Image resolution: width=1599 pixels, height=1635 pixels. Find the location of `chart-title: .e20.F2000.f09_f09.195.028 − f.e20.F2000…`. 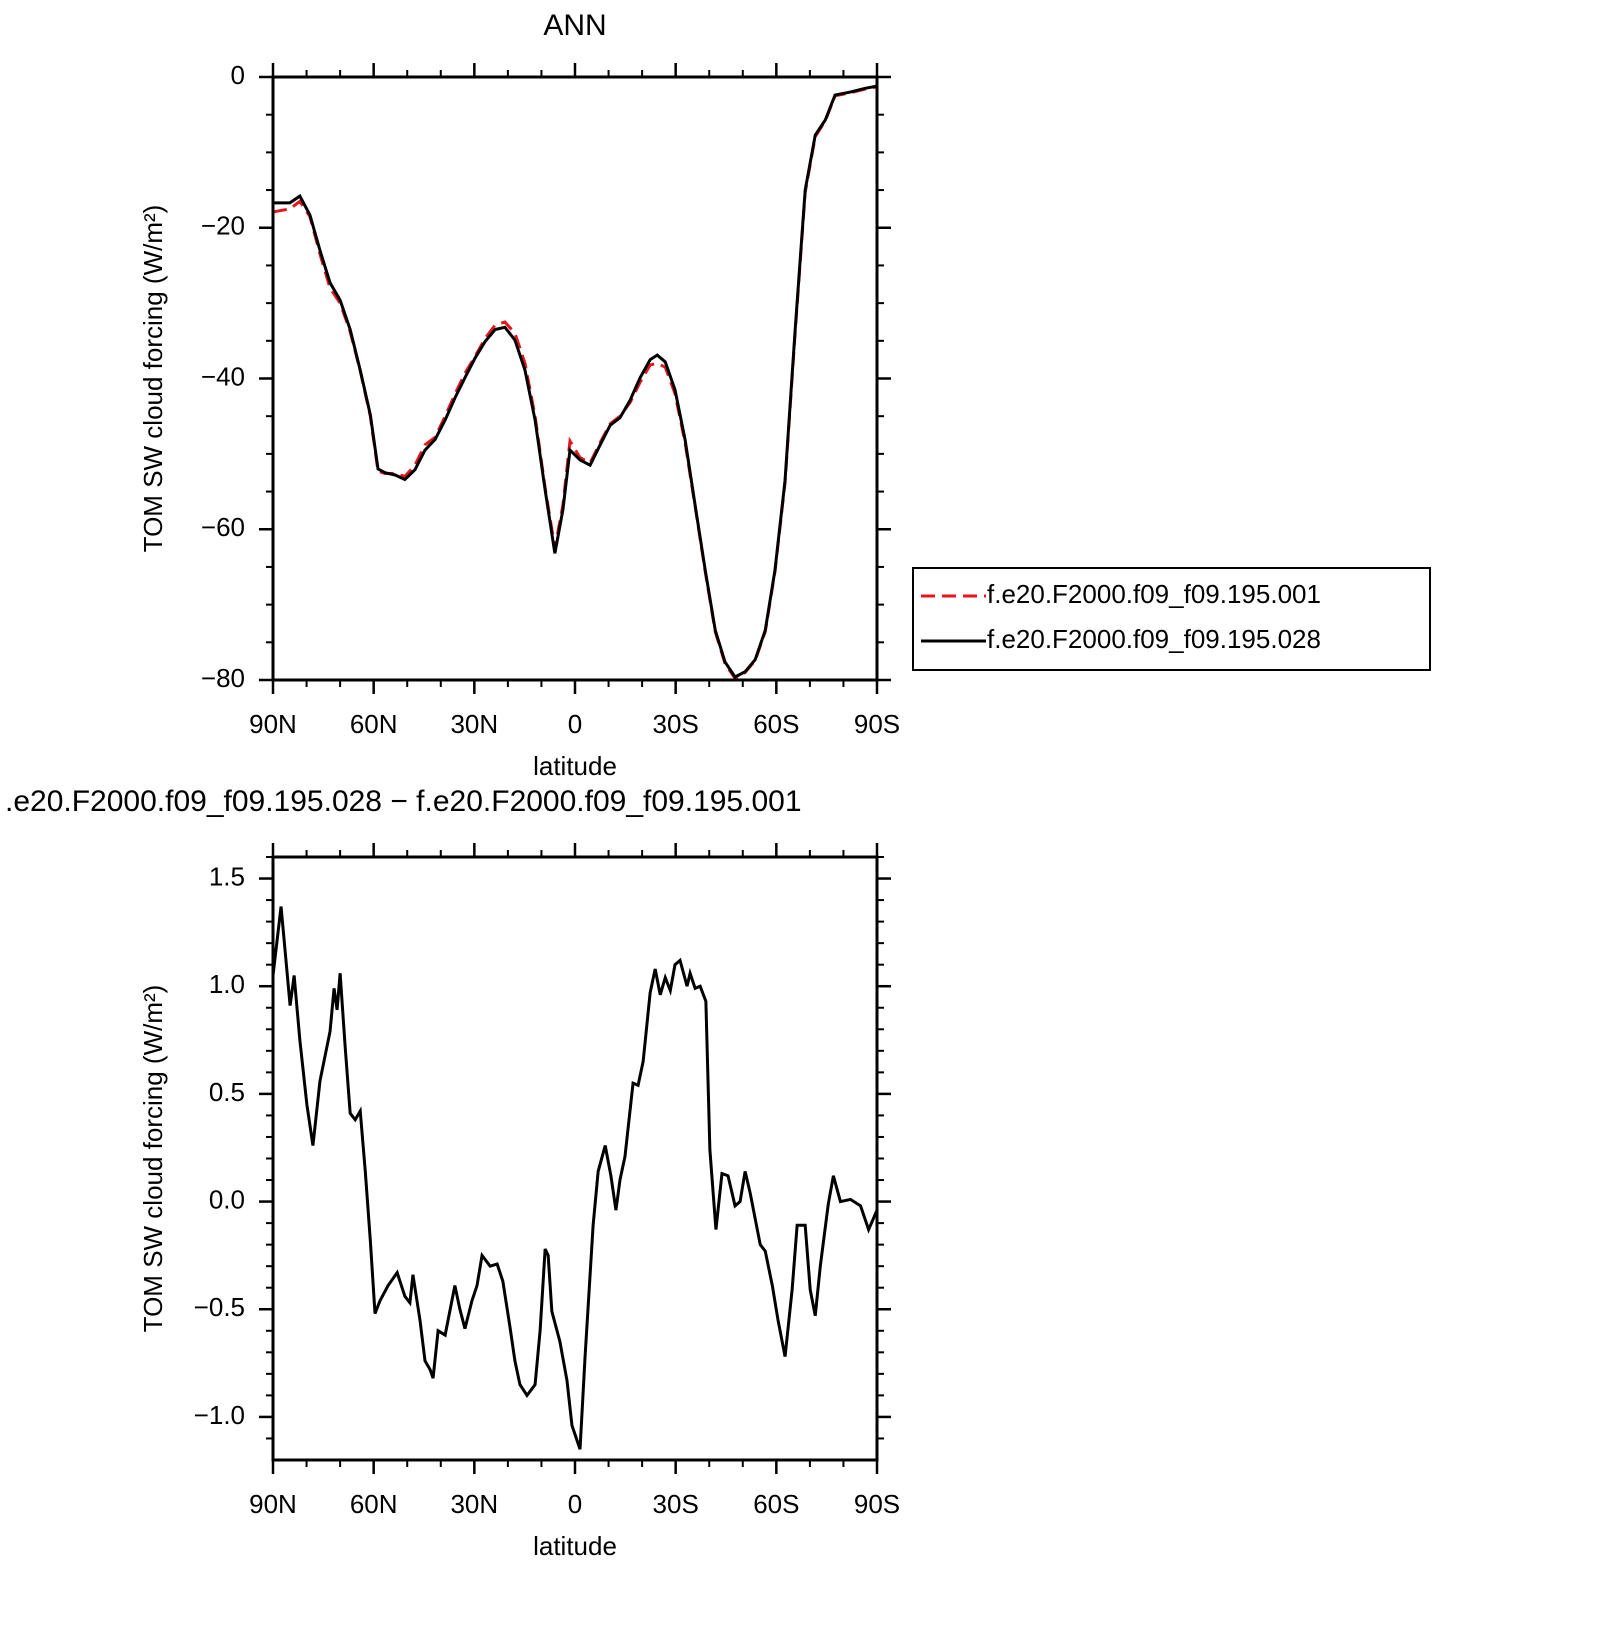

chart-title: .e20.F2000.f09_f09.195.028 − f.e20.F2000… is located at coordinates (403, 801).